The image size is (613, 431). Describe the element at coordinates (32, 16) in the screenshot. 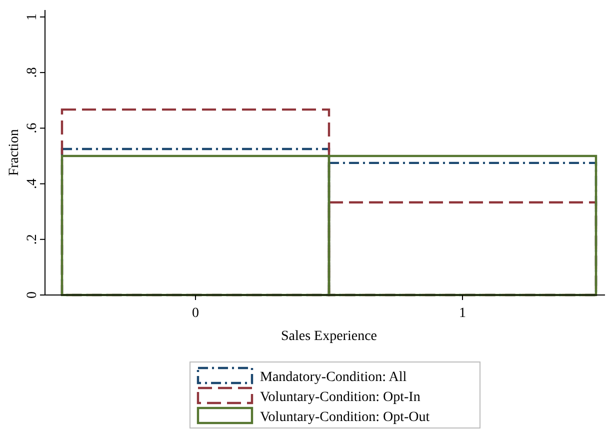

I see `y-tick-label: 1` at that location.